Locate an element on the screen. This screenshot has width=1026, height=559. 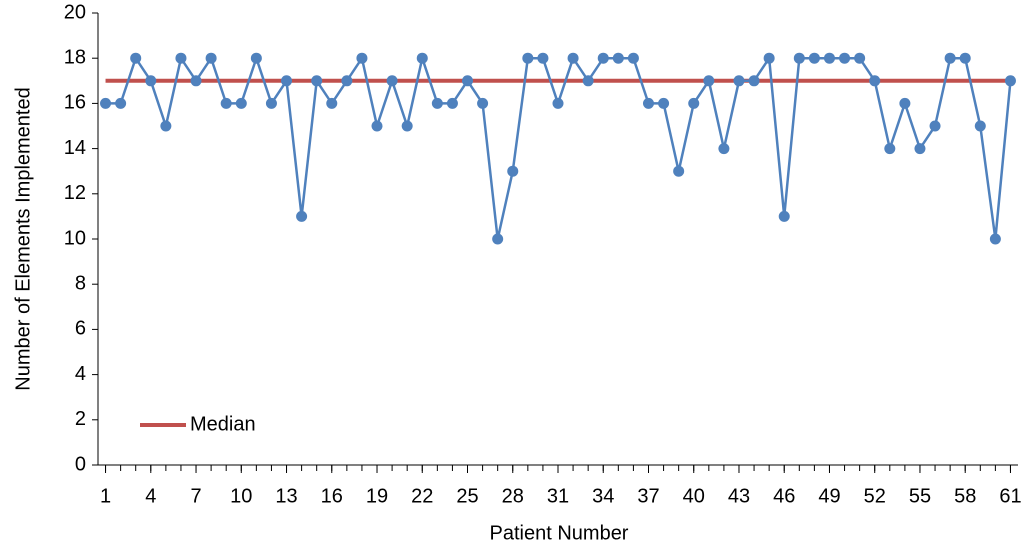
y-tick-label: 20 is located at coordinates (75, 12).